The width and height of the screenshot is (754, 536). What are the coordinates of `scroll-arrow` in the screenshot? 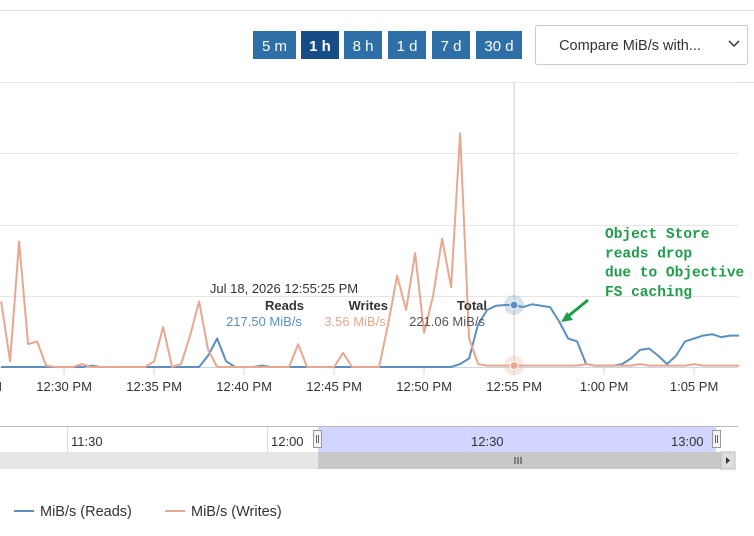 It's located at (728, 460).